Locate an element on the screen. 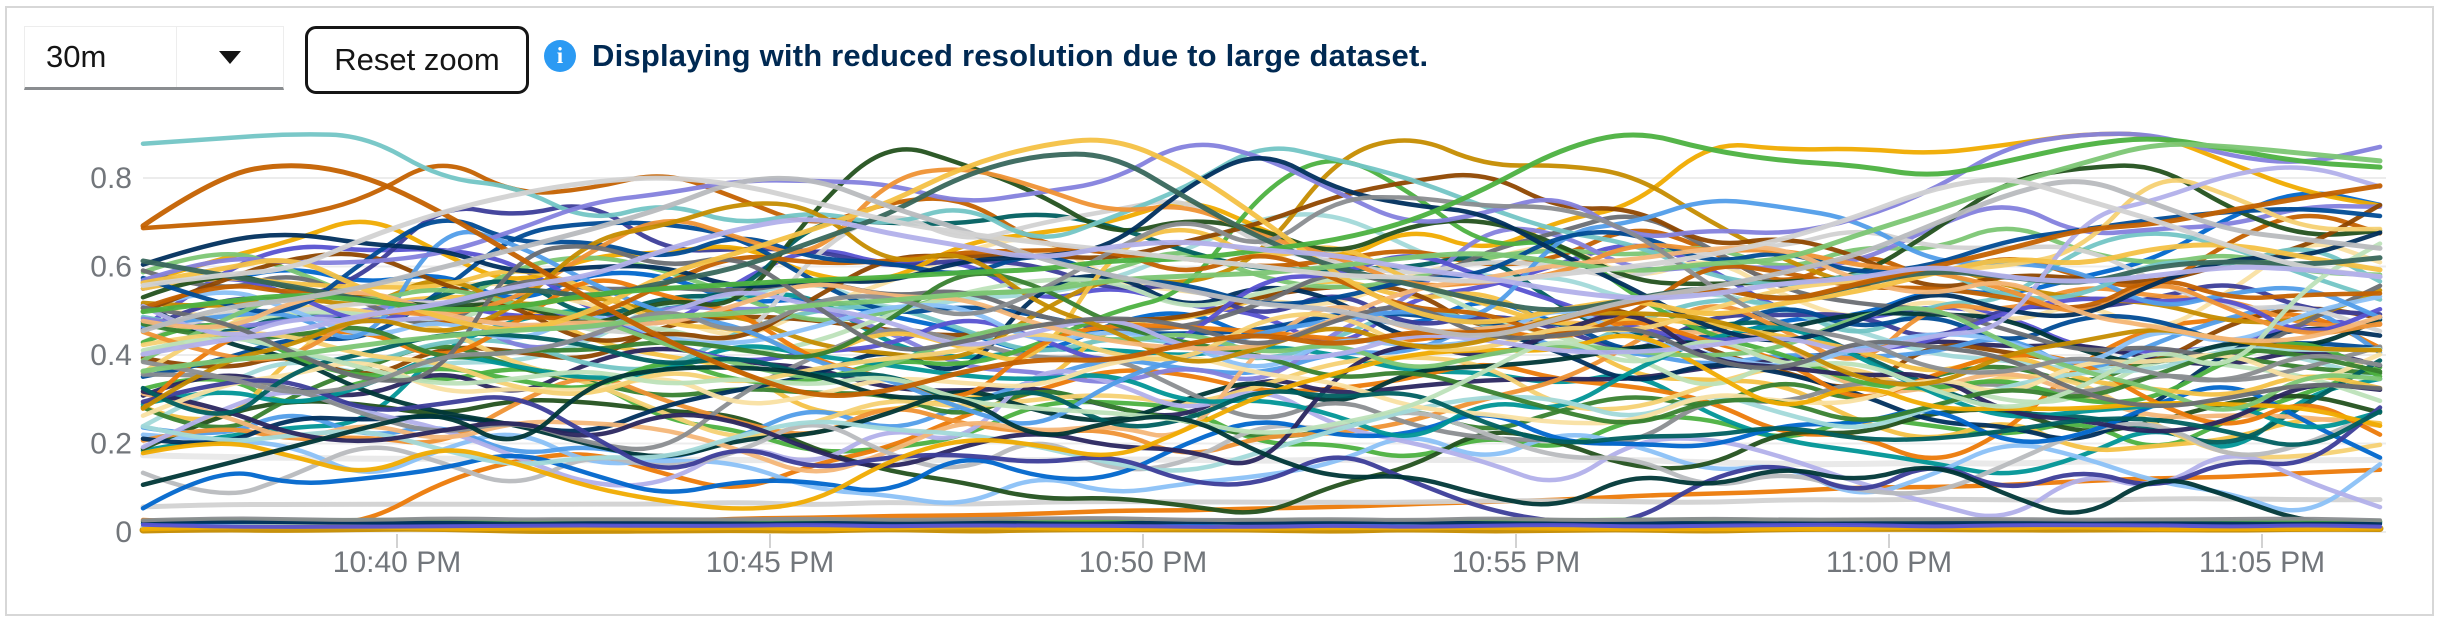 This screenshot has width=2441, height=627. caret-area is located at coordinates (230, 57).